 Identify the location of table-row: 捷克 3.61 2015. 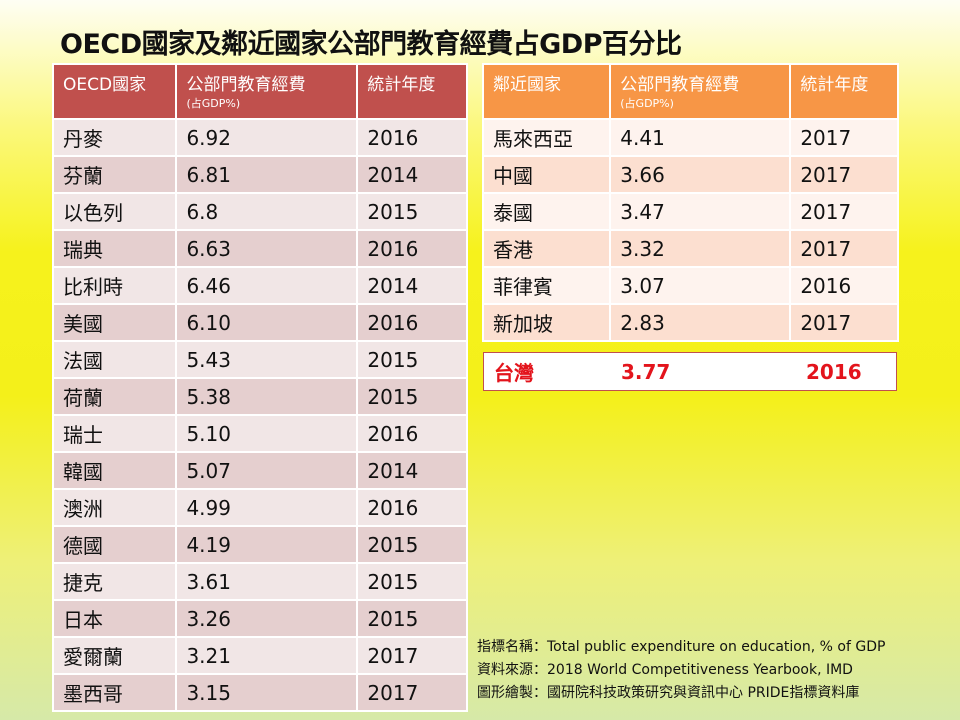
(259, 581).